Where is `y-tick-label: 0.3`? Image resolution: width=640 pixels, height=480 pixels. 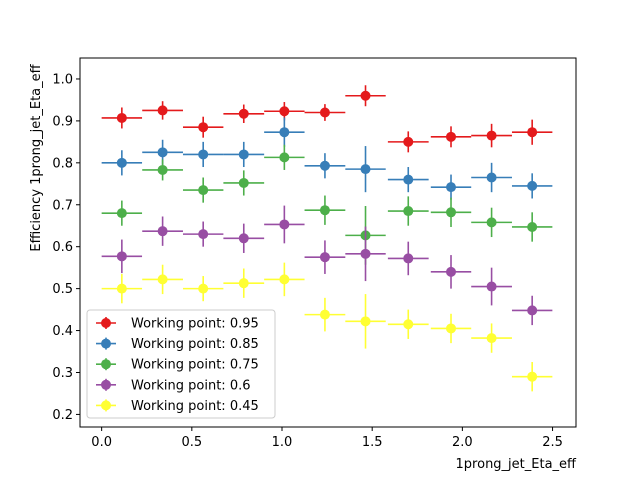
y-tick-label: 0.3 is located at coordinates (62, 373).